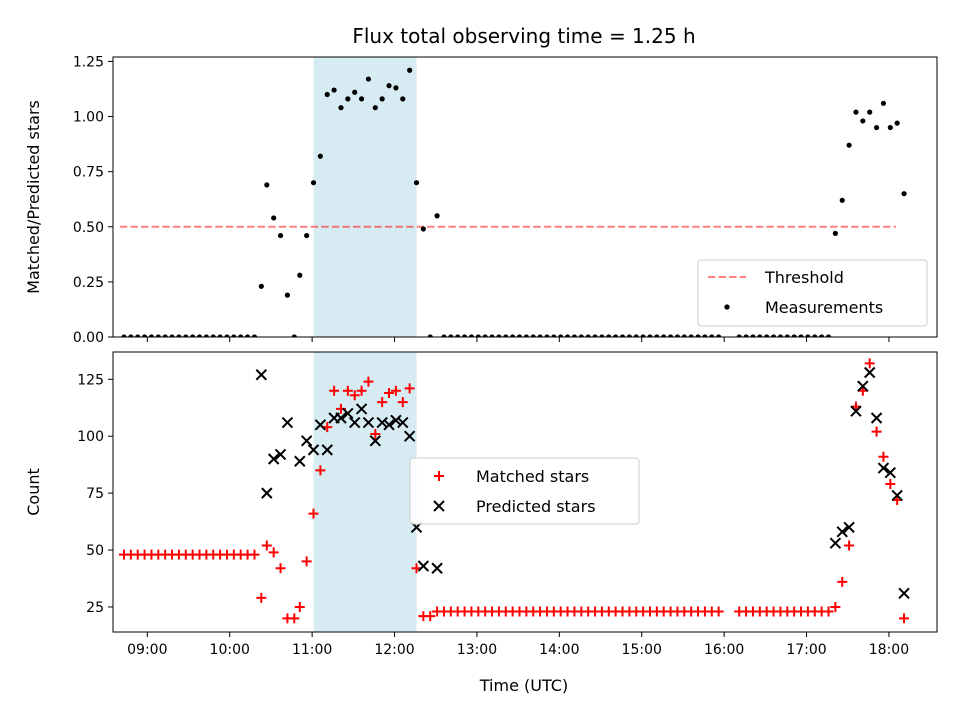  What do you see at coordinates (95, 551) in the screenshot?
I see `count-y-tick-label: 50` at bounding box center [95, 551].